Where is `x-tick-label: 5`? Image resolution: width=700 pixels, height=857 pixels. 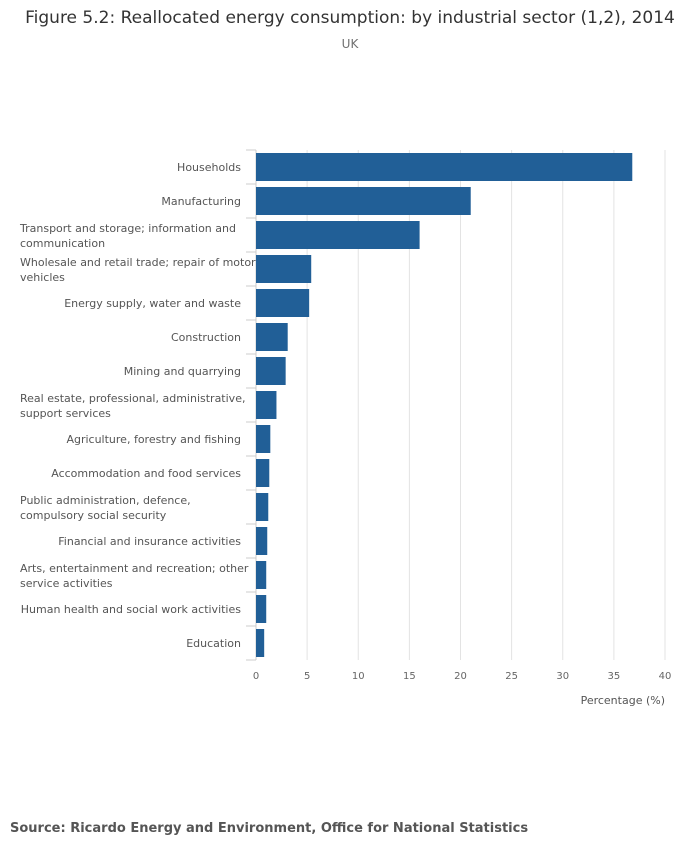 x-tick-label: 5 is located at coordinates (307, 676).